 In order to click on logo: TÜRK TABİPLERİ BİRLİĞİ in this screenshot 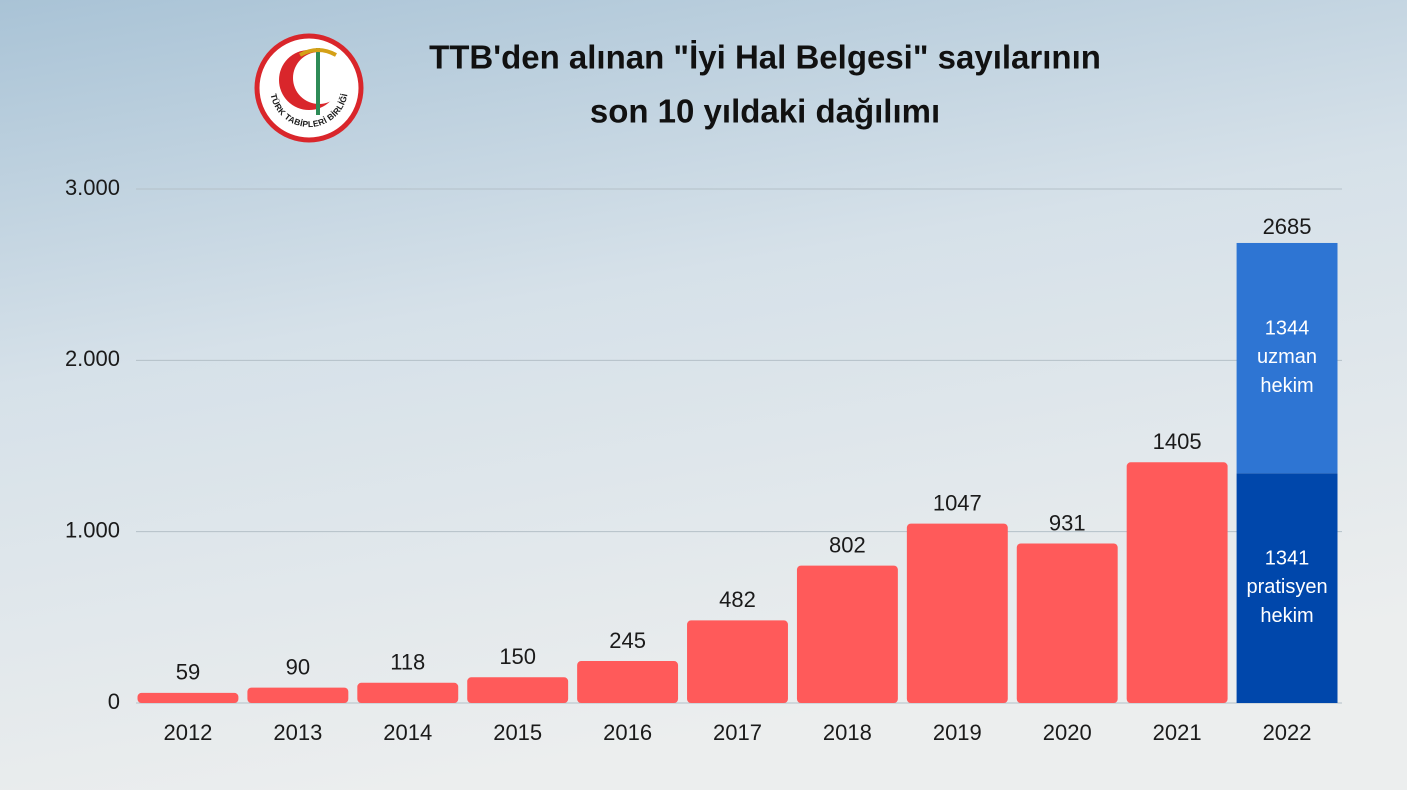, I will do `click(309, 88)`.